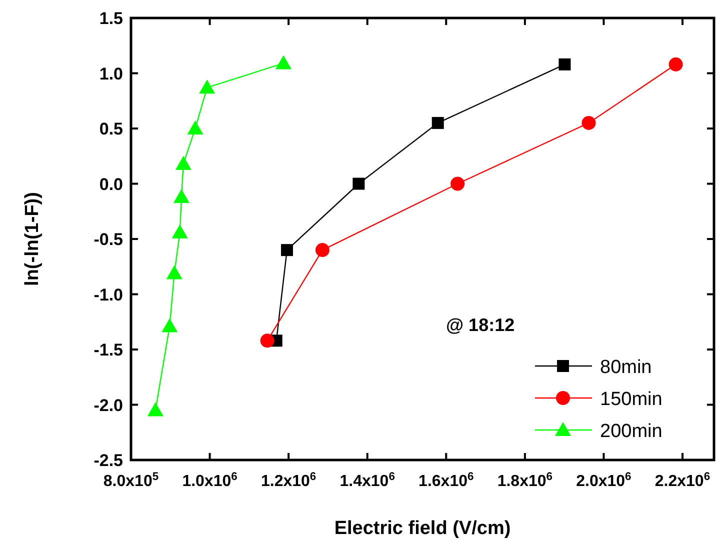 The image size is (728, 550). What do you see at coordinates (108, 239) in the screenshot?
I see `y-tick-label: -0.5` at bounding box center [108, 239].